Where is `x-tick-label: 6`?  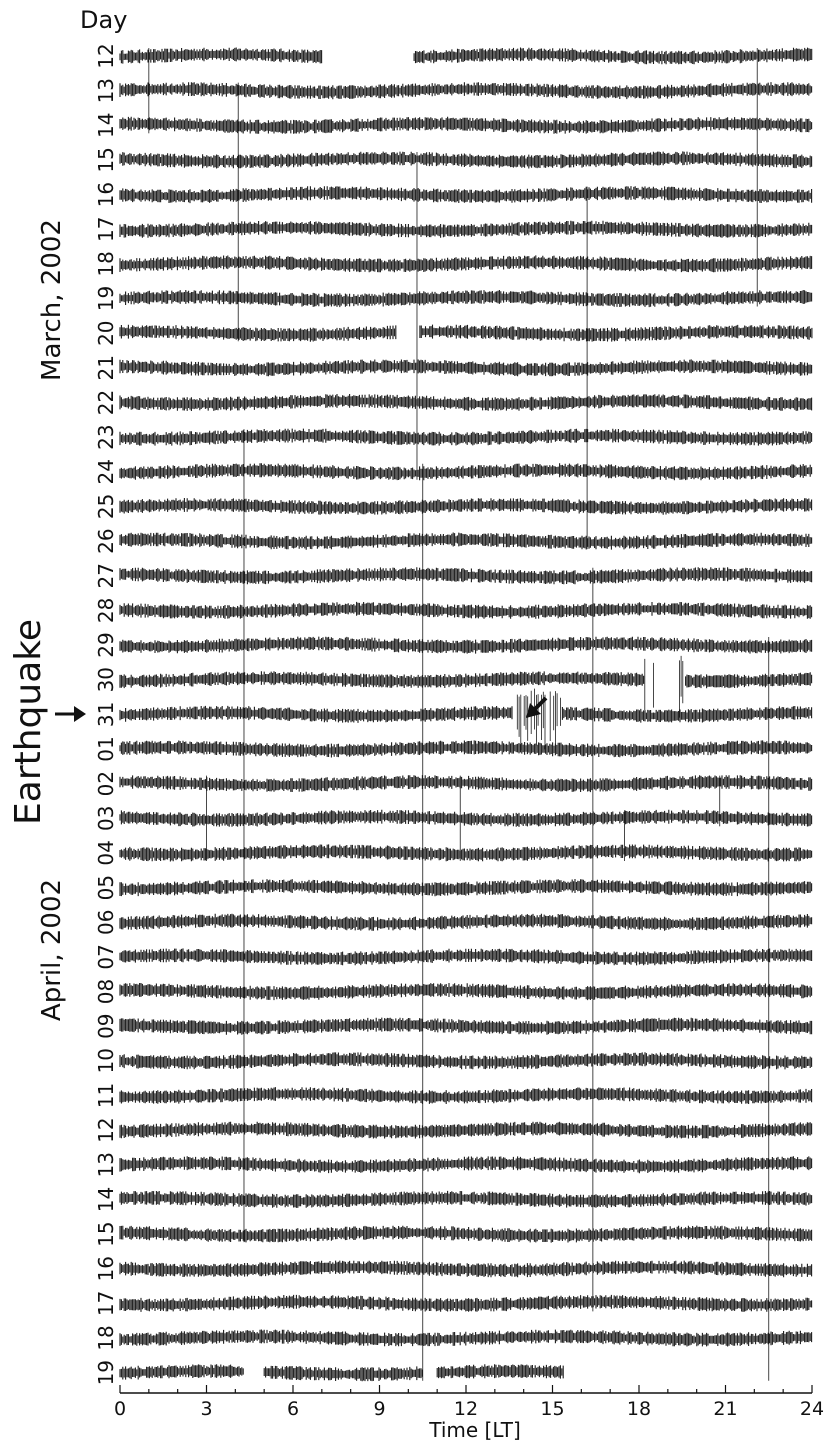 x-tick-label: 6 is located at coordinates (293, 1409).